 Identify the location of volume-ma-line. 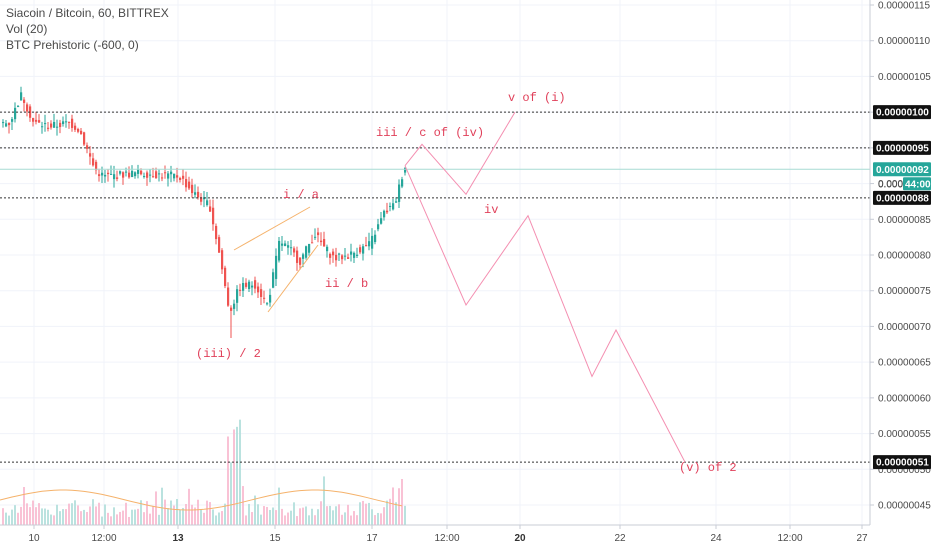
(201, 500).